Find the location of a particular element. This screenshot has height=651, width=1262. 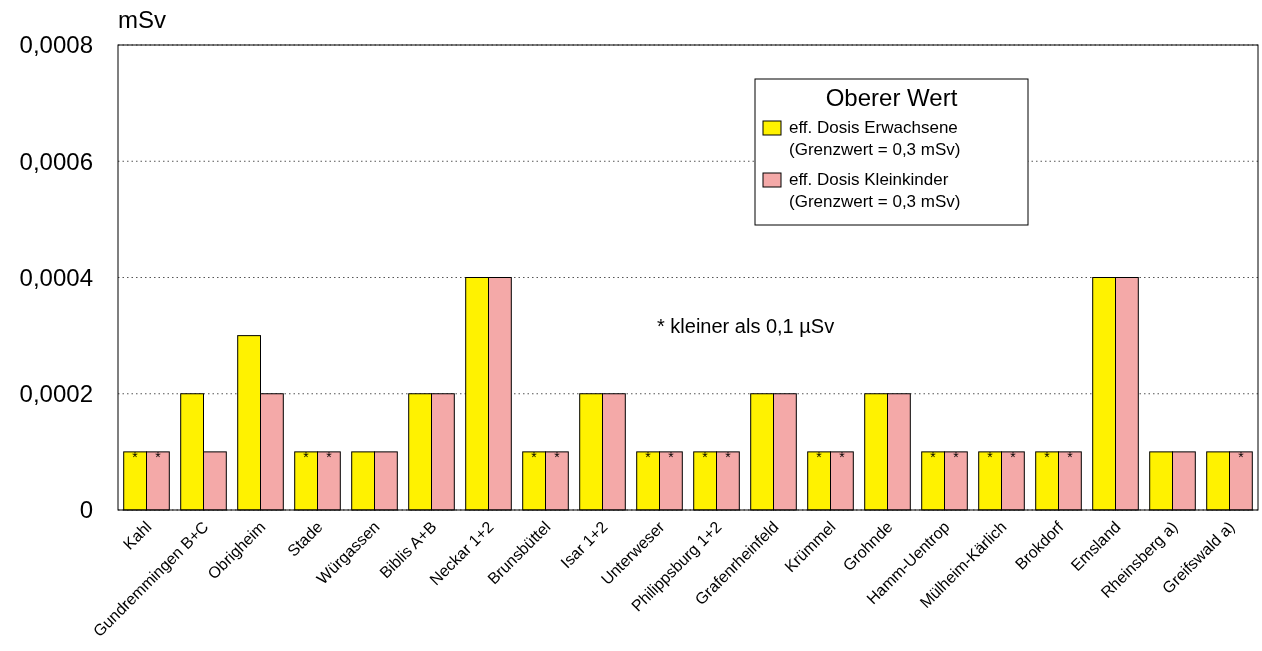

legend-label: eff. Dosis Kleinkinder (Grenzwert = 0,3 mSv) is located at coordinates (875, 190).